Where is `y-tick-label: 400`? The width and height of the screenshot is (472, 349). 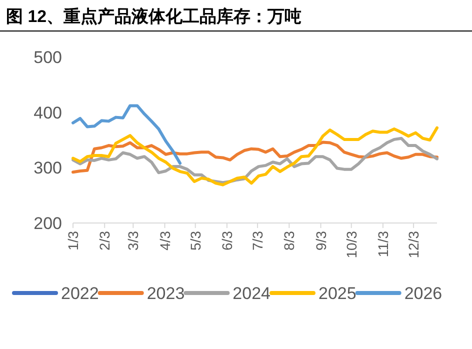 y-tick-label: 400 is located at coordinates (48, 112).